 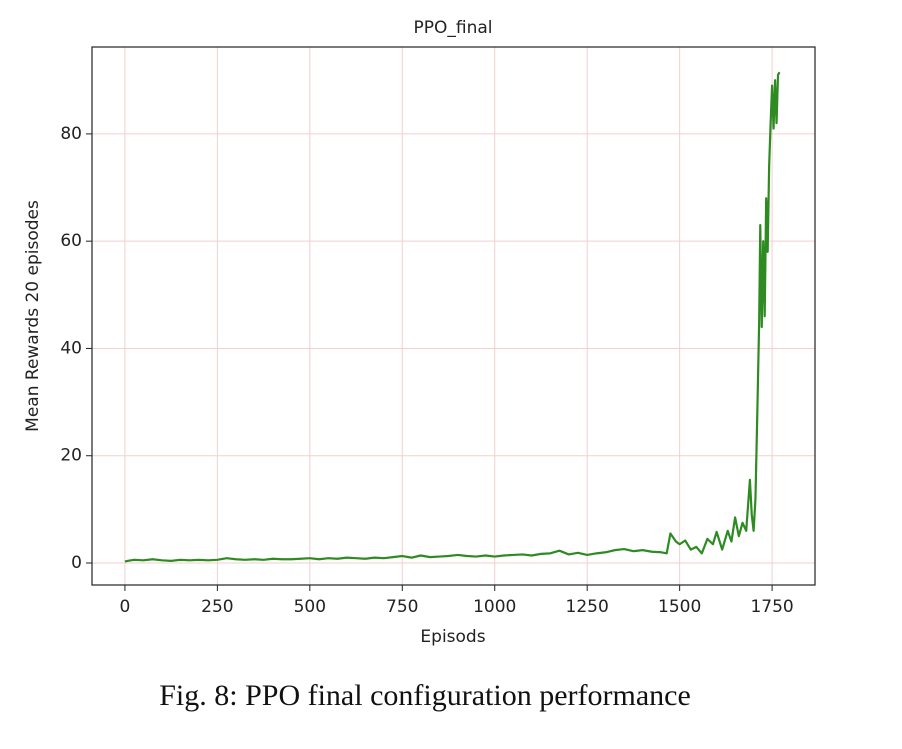 What do you see at coordinates (71, 134) in the screenshot?
I see `y-tick-label: 80` at bounding box center [71, 134].